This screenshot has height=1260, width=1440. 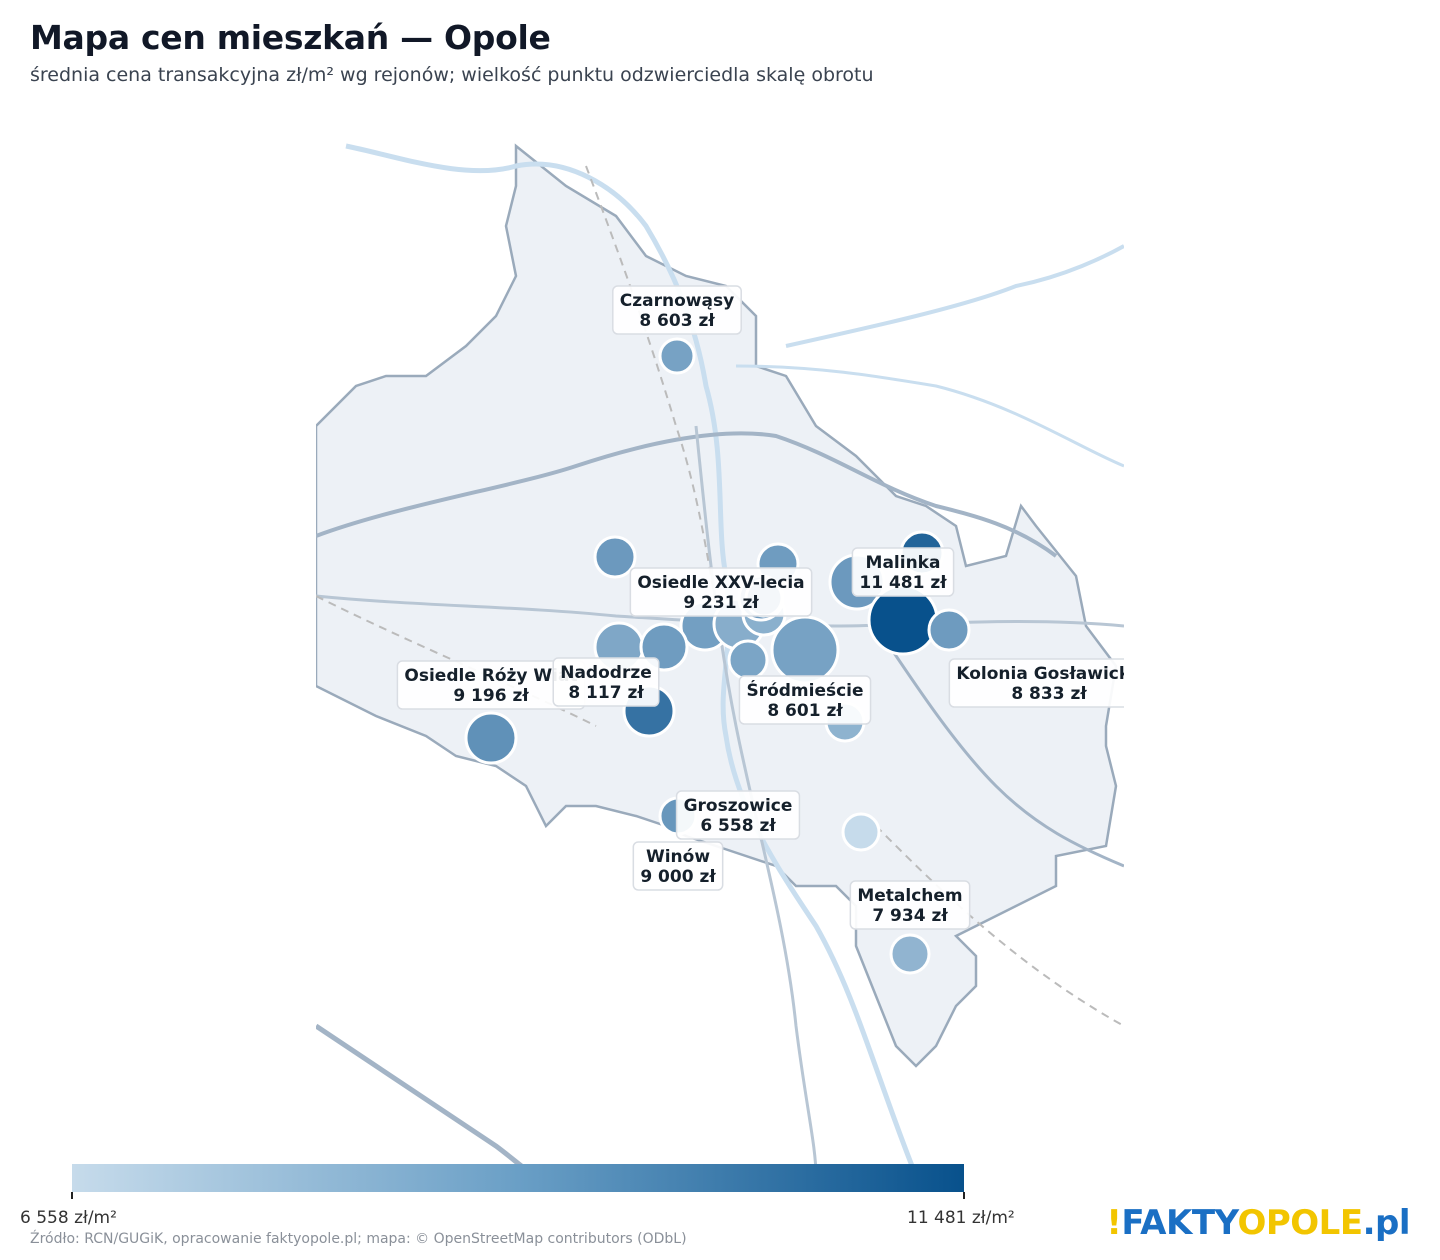 What do you see at coordinates (427, 1099) in the screenshot?
I see `south-road` at bounding box center [427, 1099].